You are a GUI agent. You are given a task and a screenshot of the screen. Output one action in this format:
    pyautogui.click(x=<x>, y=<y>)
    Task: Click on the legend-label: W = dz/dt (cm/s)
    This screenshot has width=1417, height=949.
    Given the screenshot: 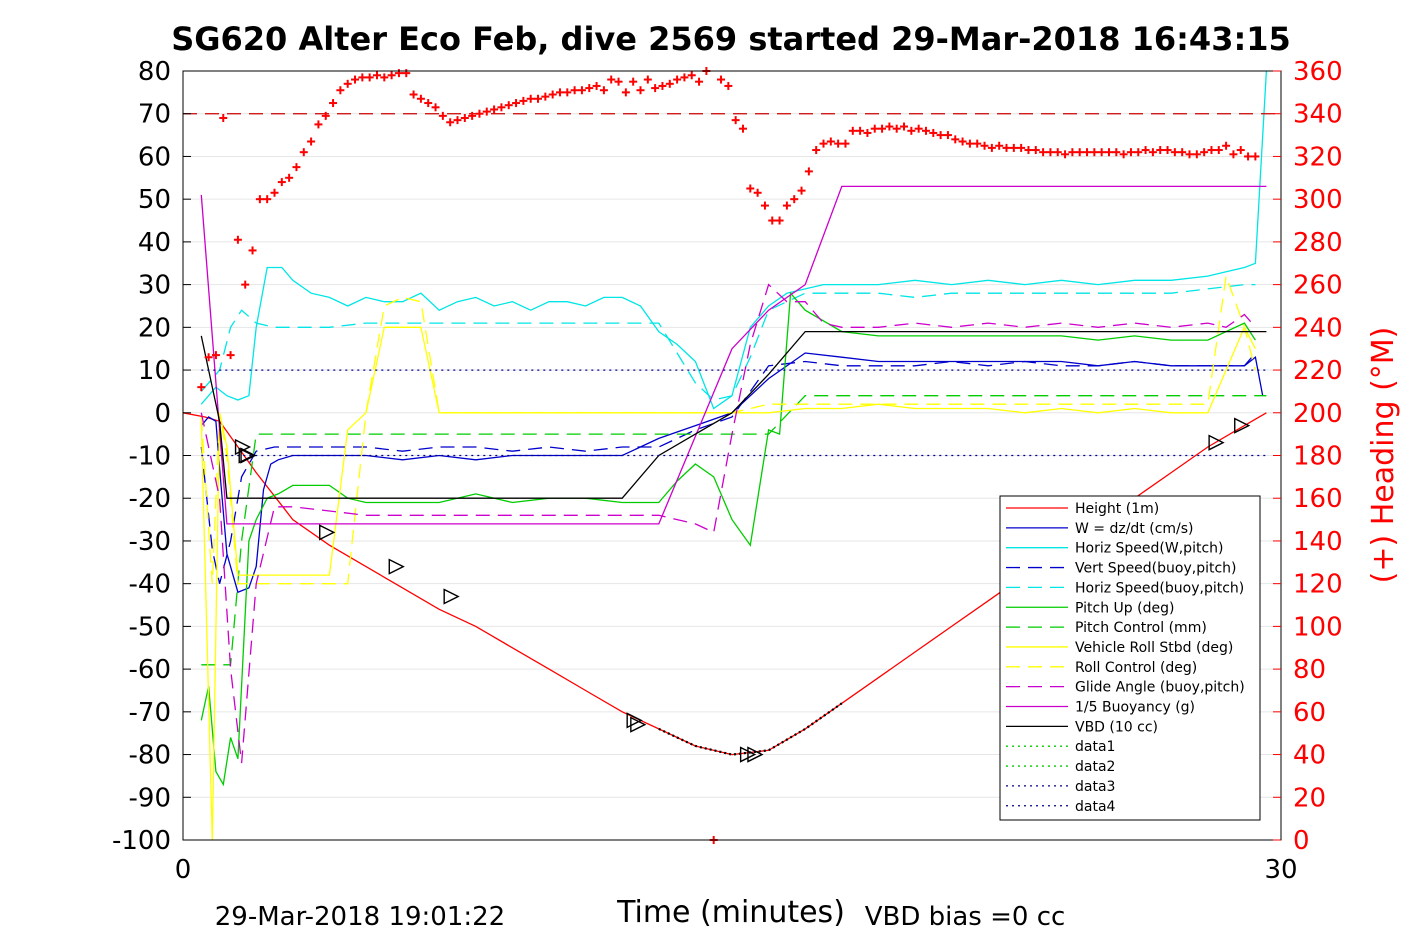 What is the action you would take?
    pyautogui.click(x=1134, y=529)
    